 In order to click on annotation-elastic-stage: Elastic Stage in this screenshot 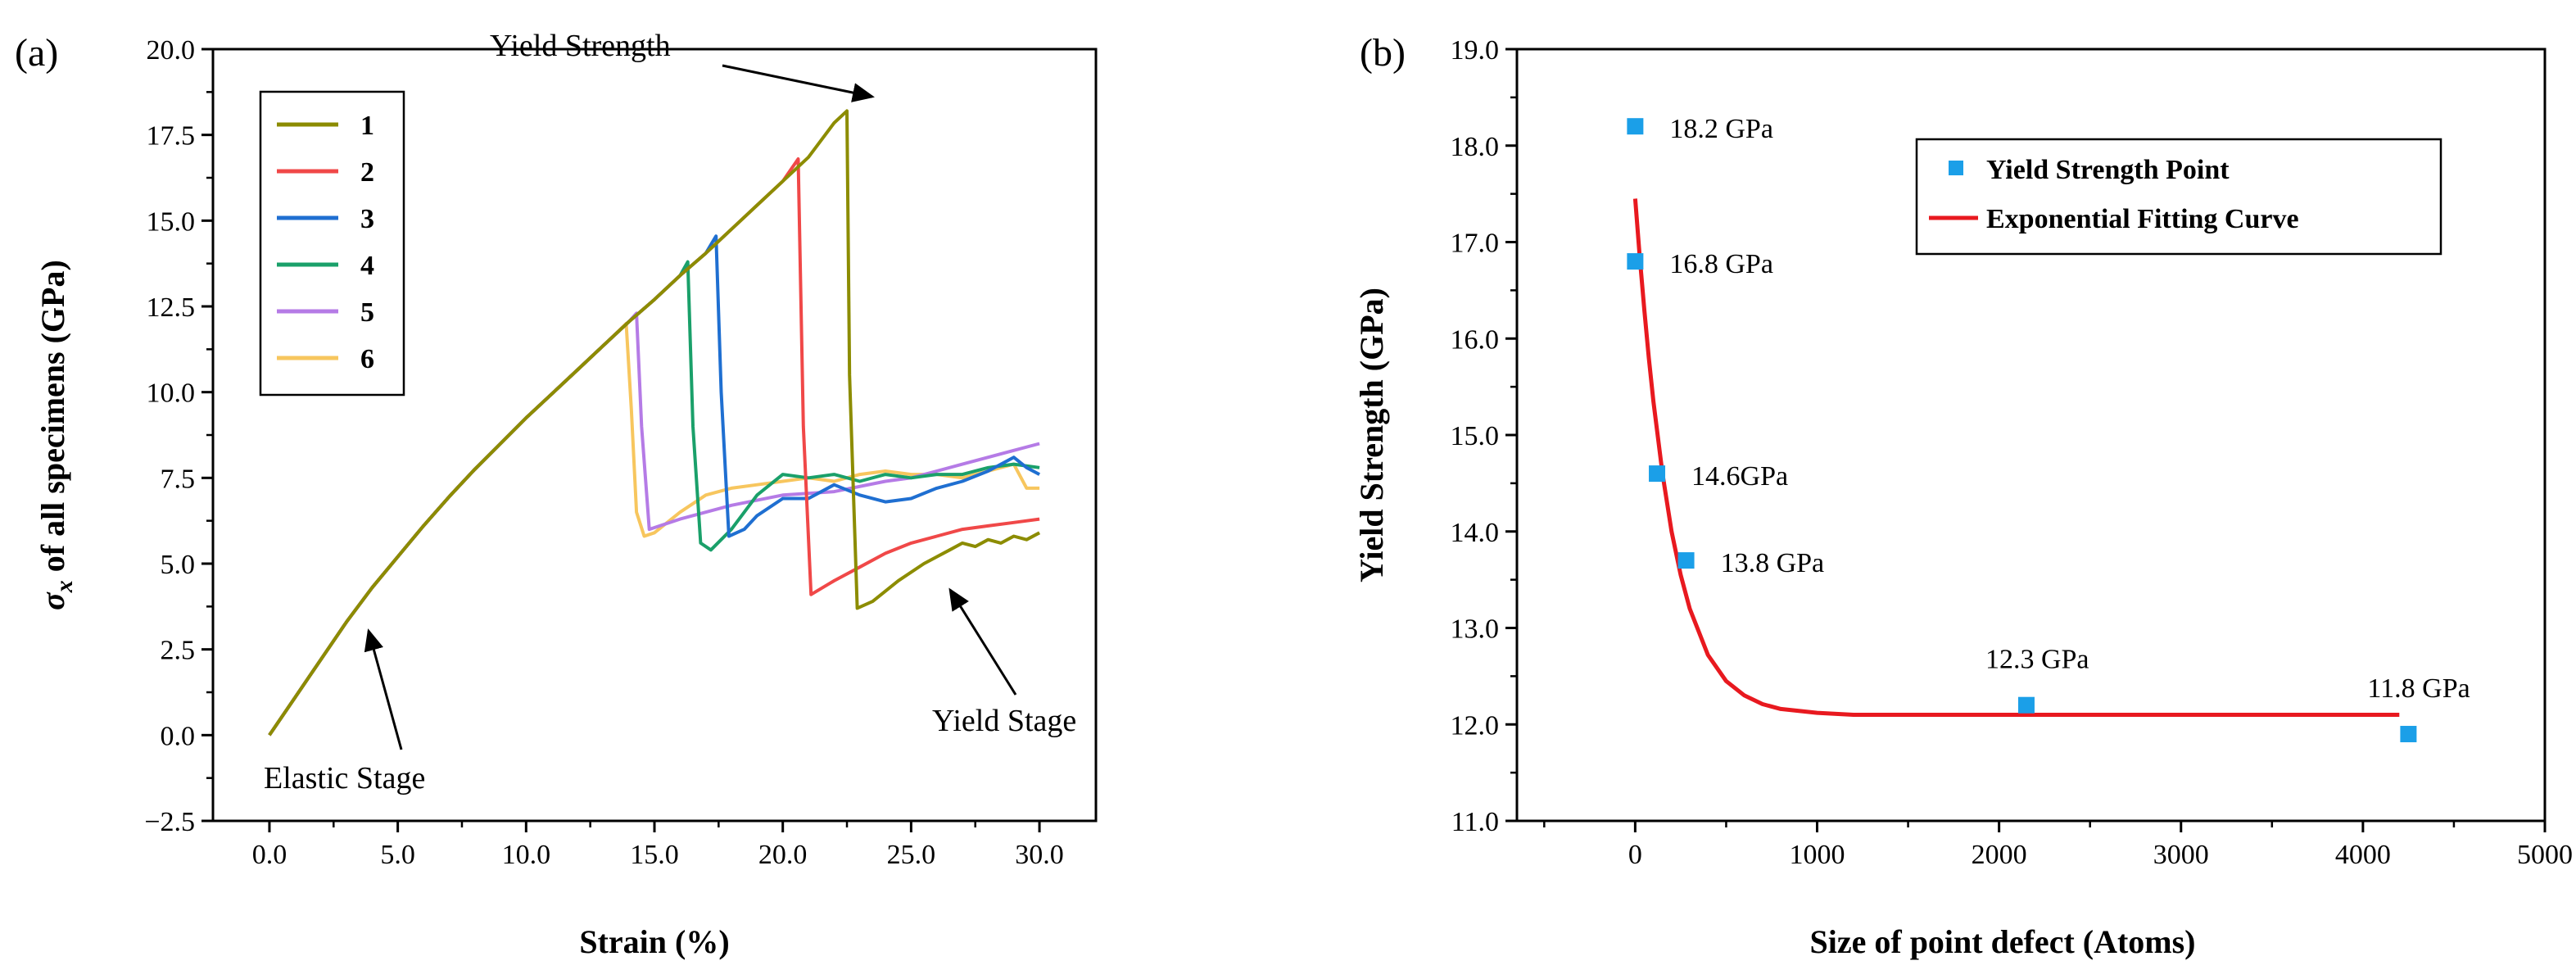, I will do `click(344, 778)`.